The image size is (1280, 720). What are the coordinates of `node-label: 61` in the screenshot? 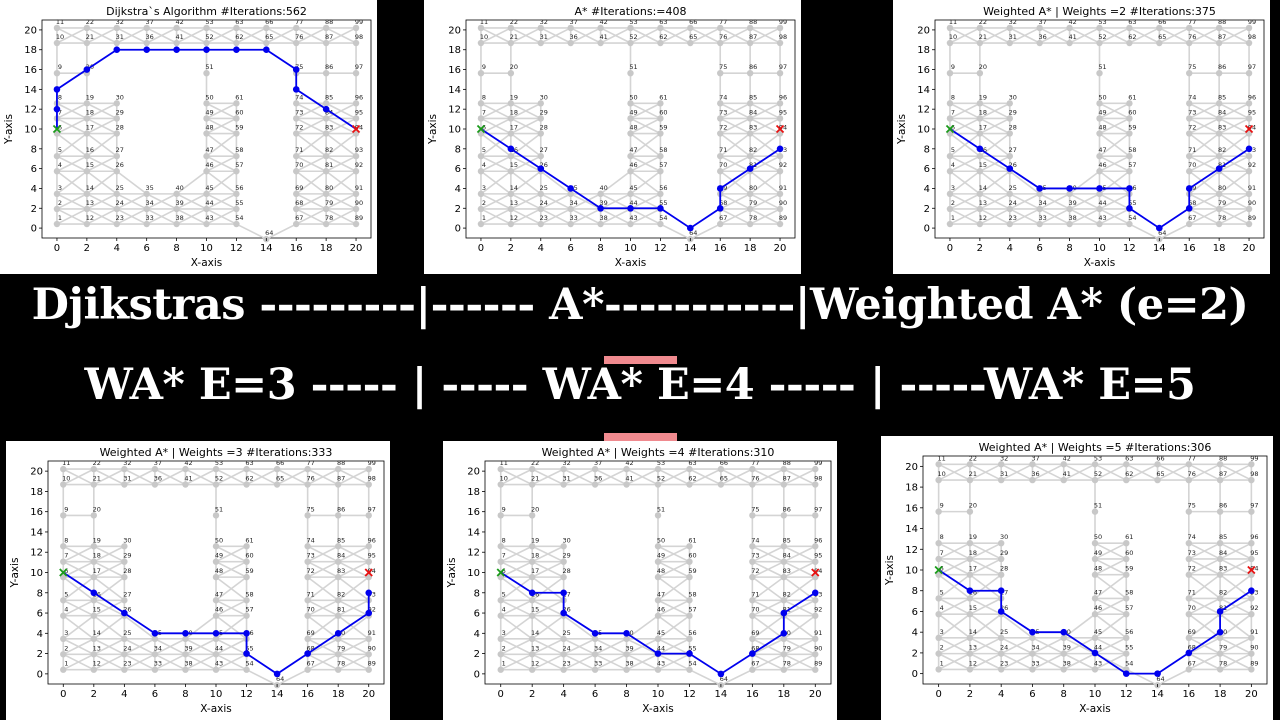 It's located at (249, 540).